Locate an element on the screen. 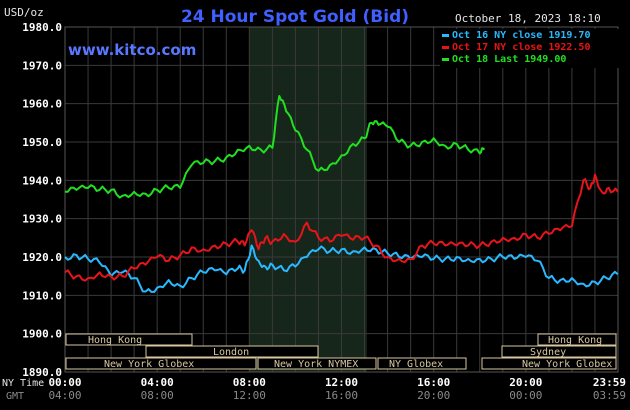  session-london-label: London is located at coordinates (231, 352).